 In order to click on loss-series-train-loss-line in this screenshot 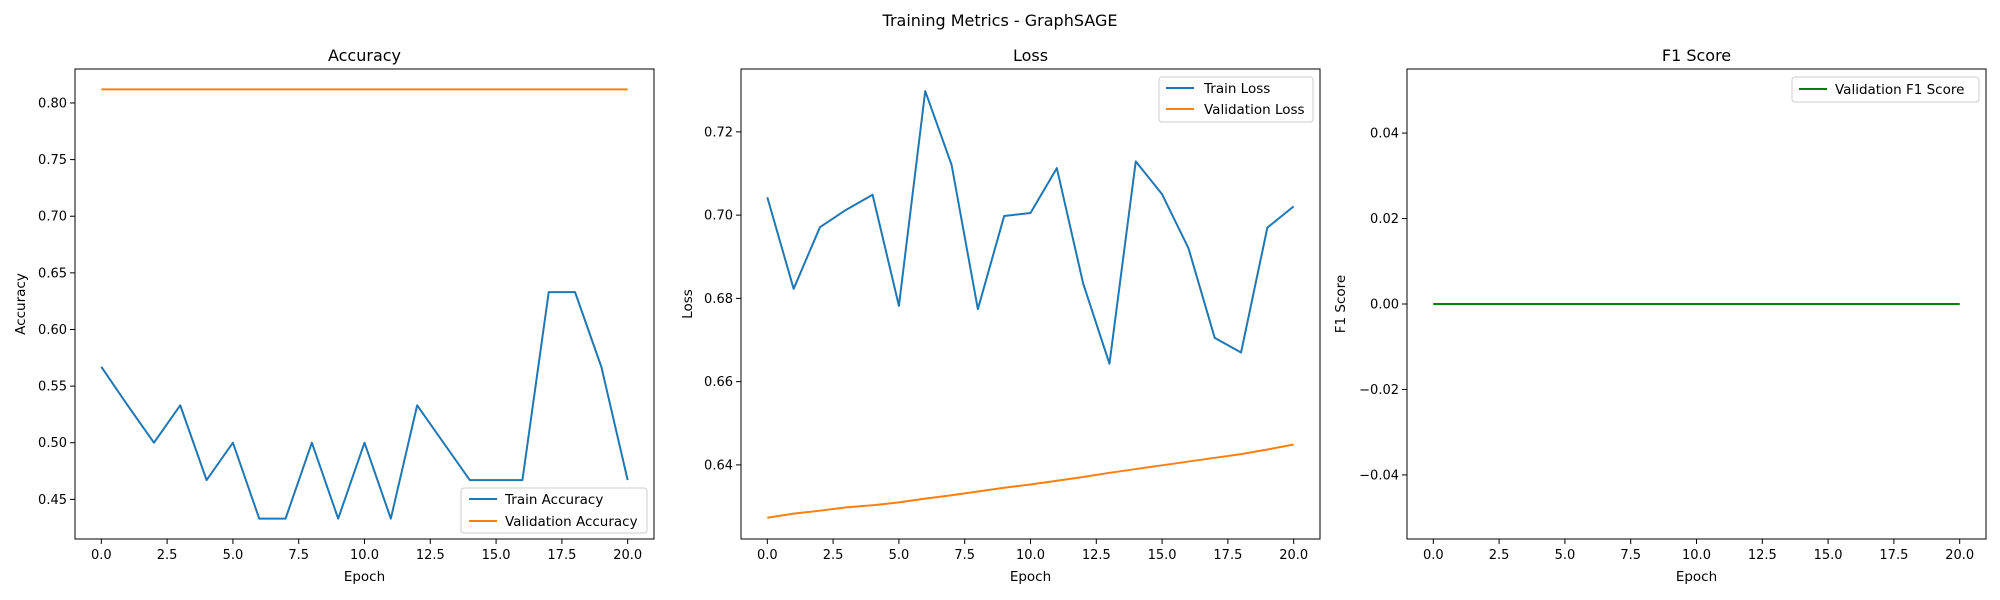, I will do `click(1030, 227)`.